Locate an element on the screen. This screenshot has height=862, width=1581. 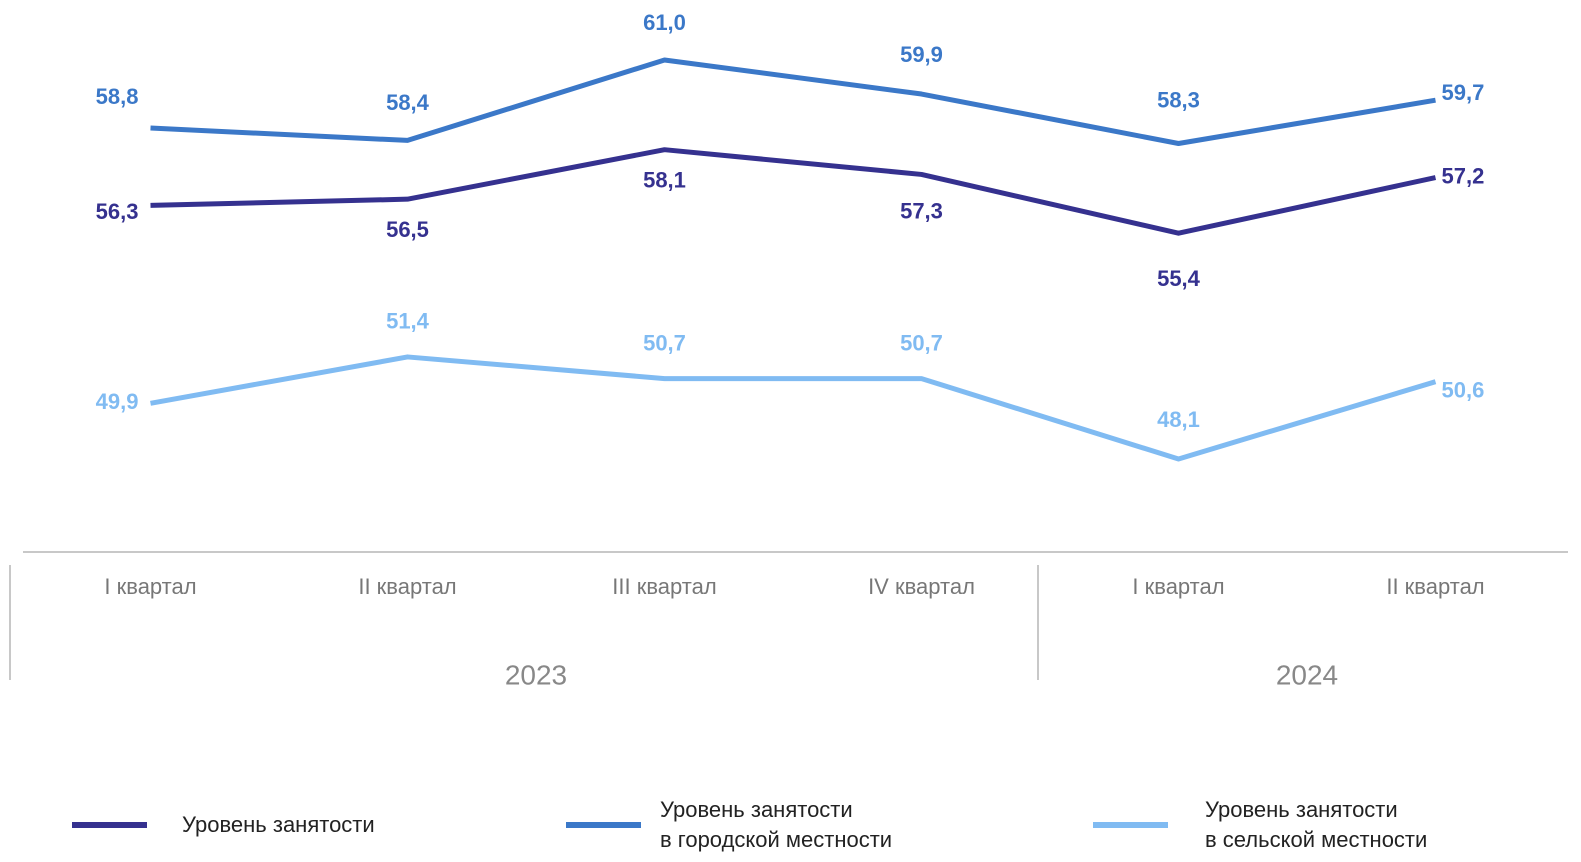
data-label: 57,2 is located at coordinates (1463, 175).